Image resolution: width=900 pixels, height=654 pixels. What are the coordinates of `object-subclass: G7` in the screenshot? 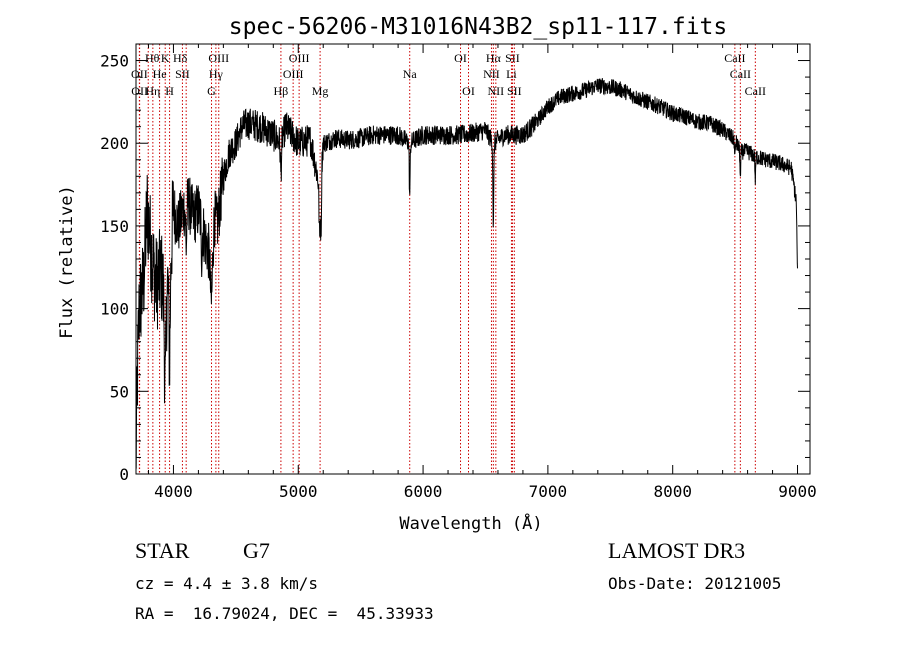 It's located at (256, 550).